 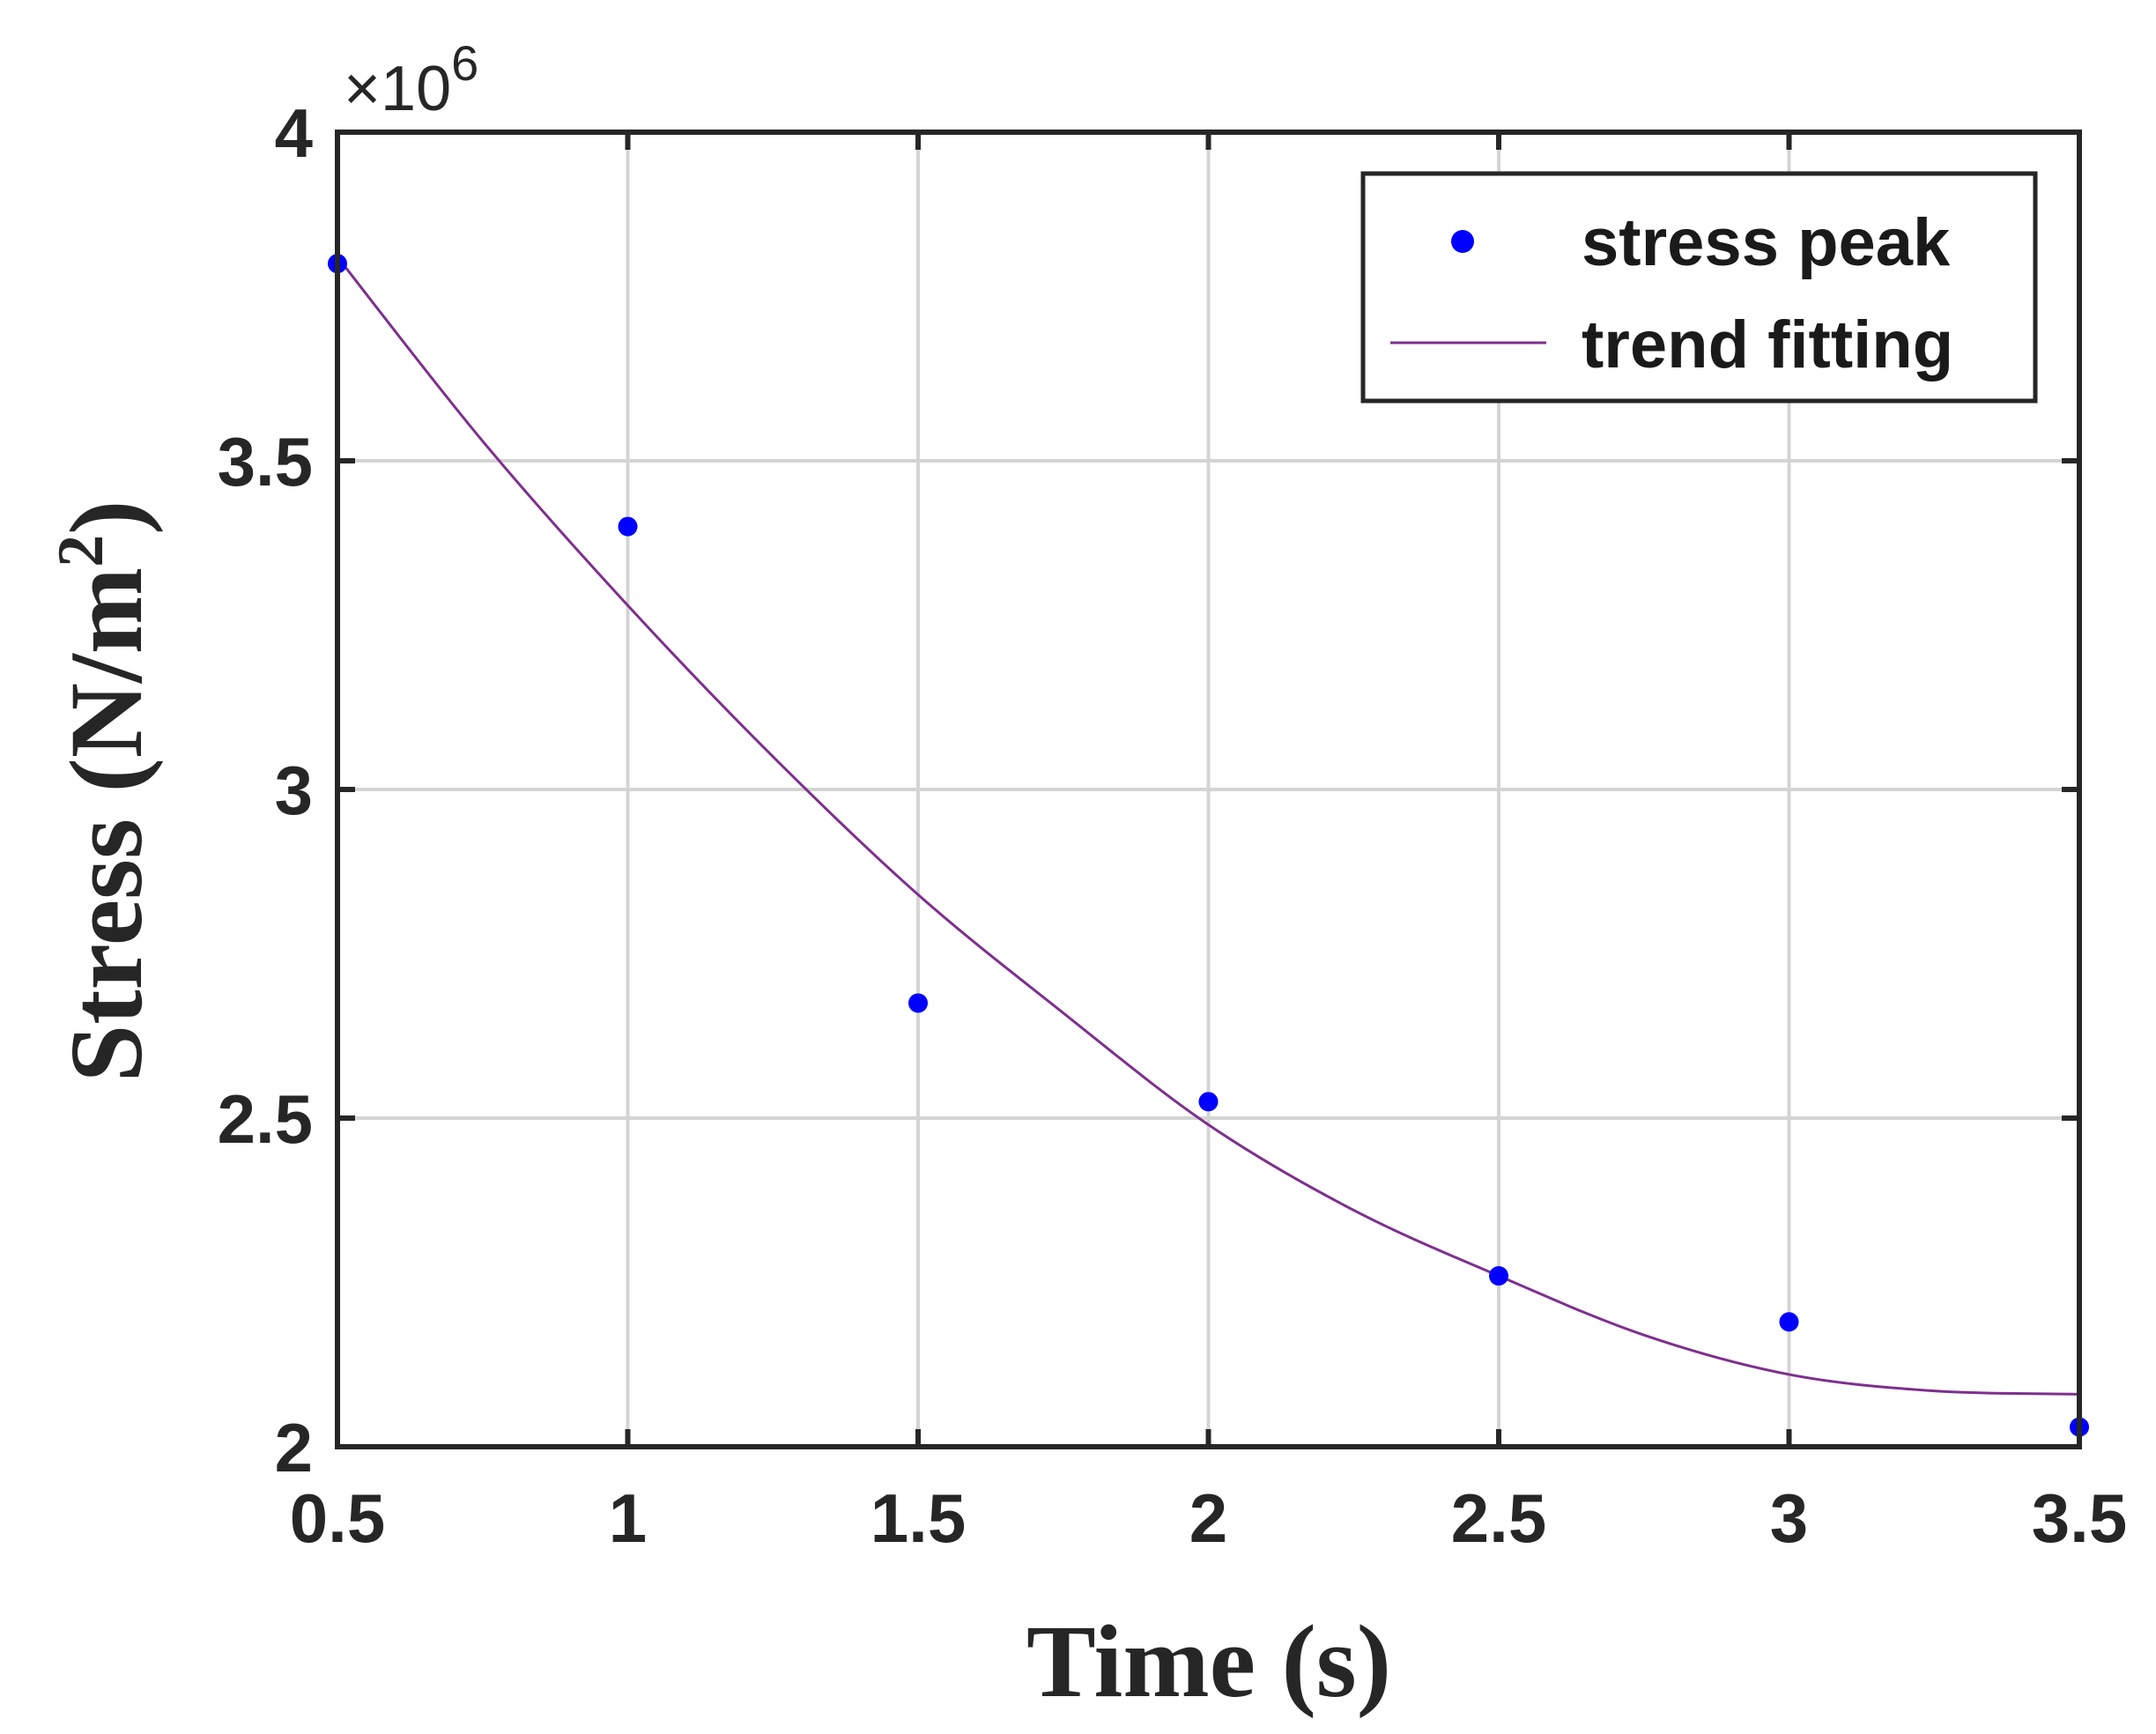 What do you see at coordinates (294, 791) in the screenshot?
I see `y-tick-label: 3` at bounding box center [294, 791].